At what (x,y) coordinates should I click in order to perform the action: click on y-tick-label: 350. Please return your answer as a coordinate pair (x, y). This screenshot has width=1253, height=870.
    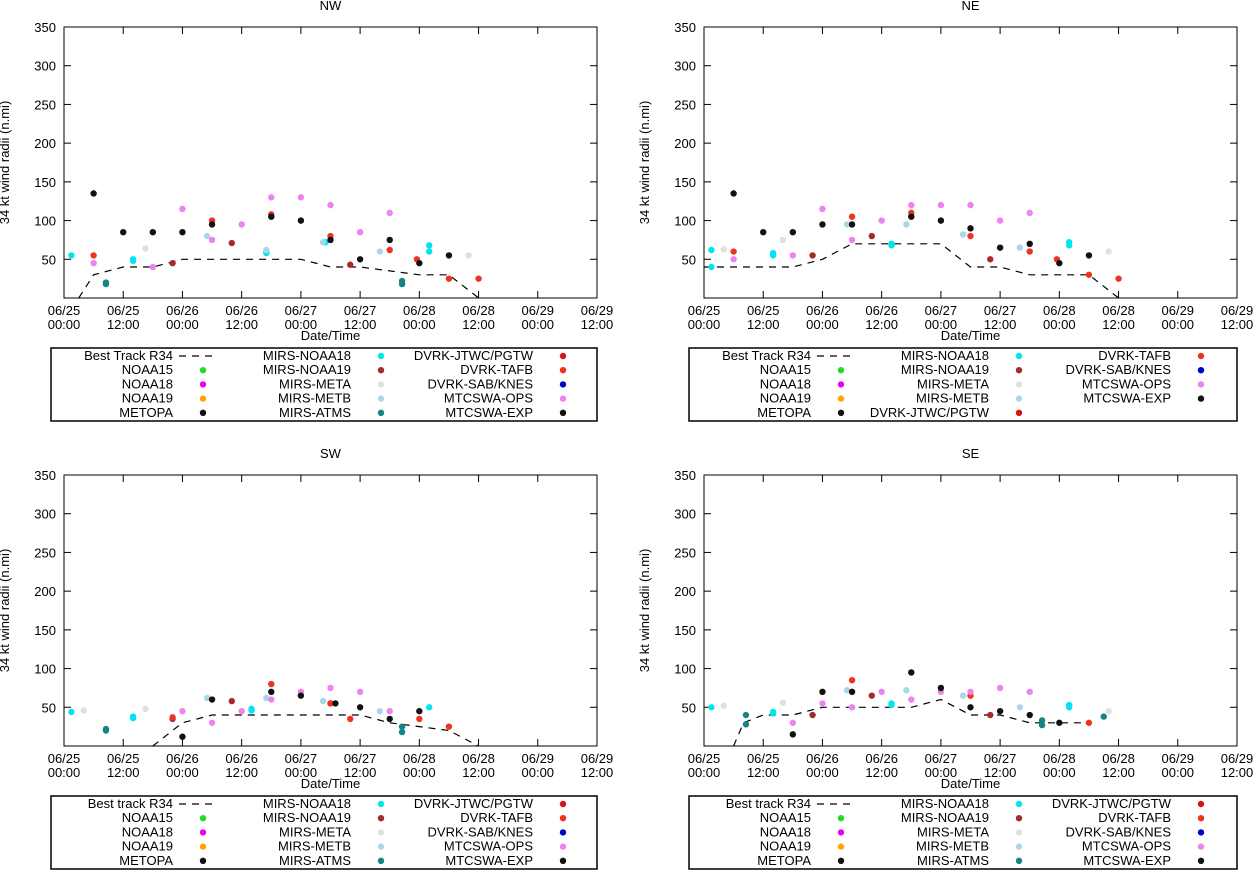
    Looking at the image, I should click on (685, 27).